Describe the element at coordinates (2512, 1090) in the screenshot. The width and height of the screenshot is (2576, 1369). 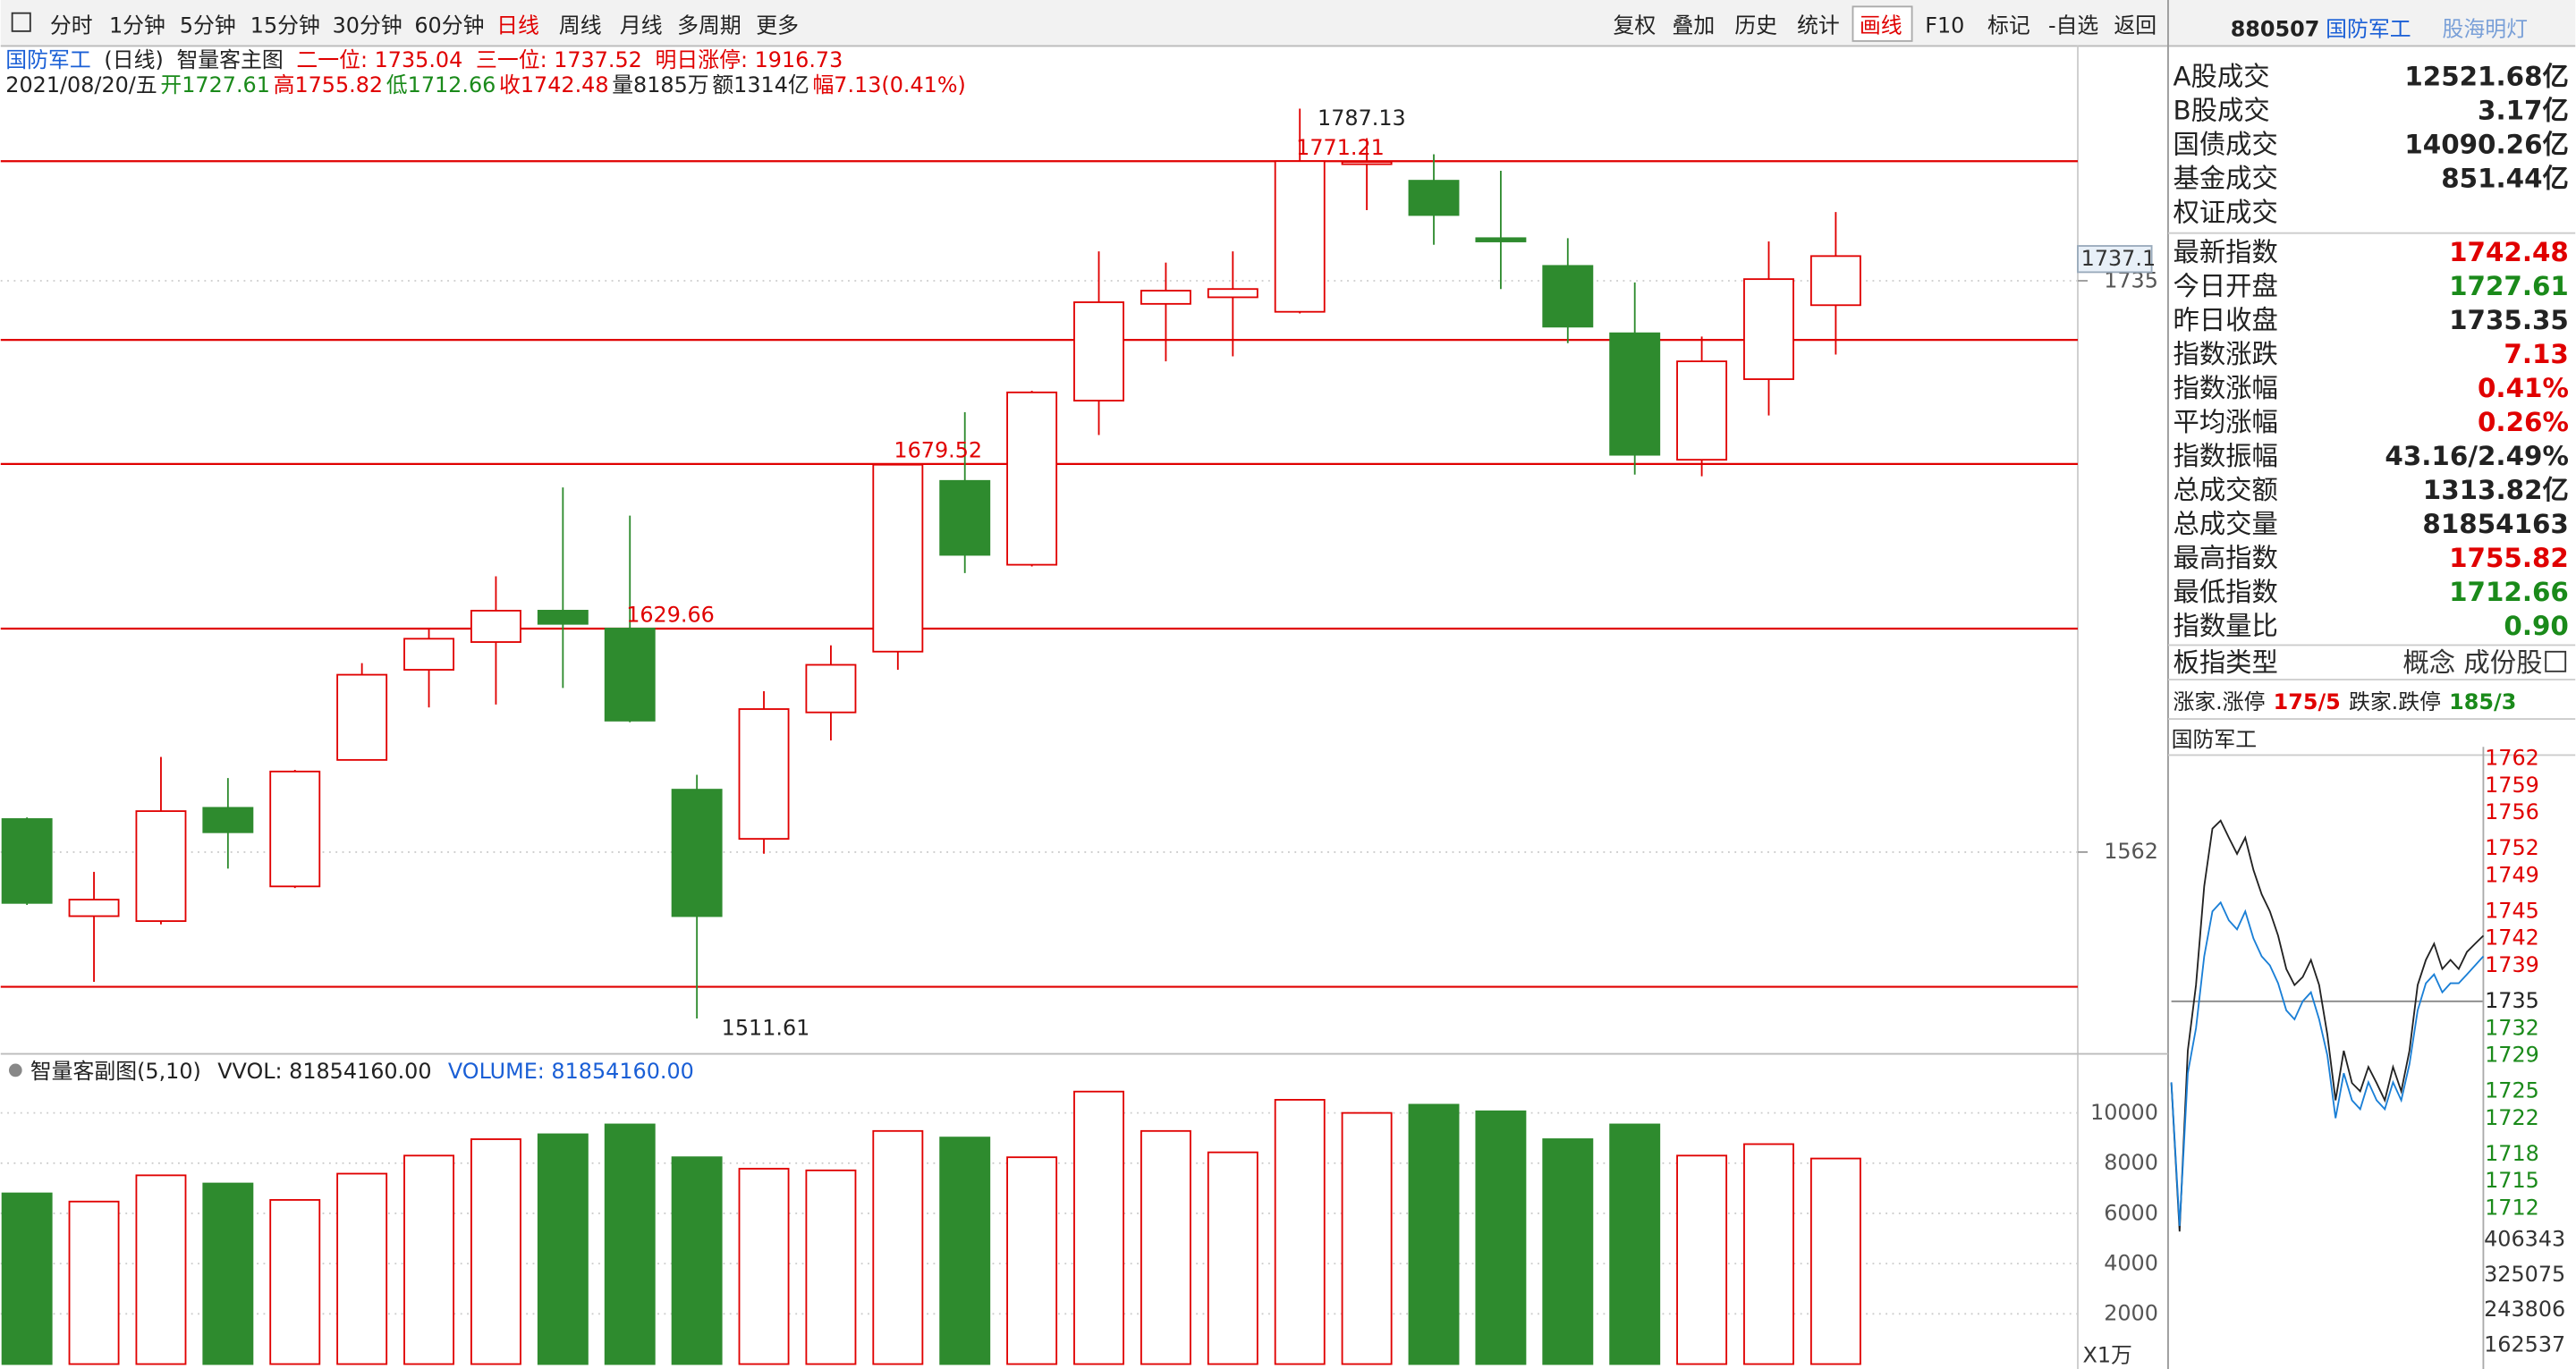
I see `mini-tick: 1725` at that location.